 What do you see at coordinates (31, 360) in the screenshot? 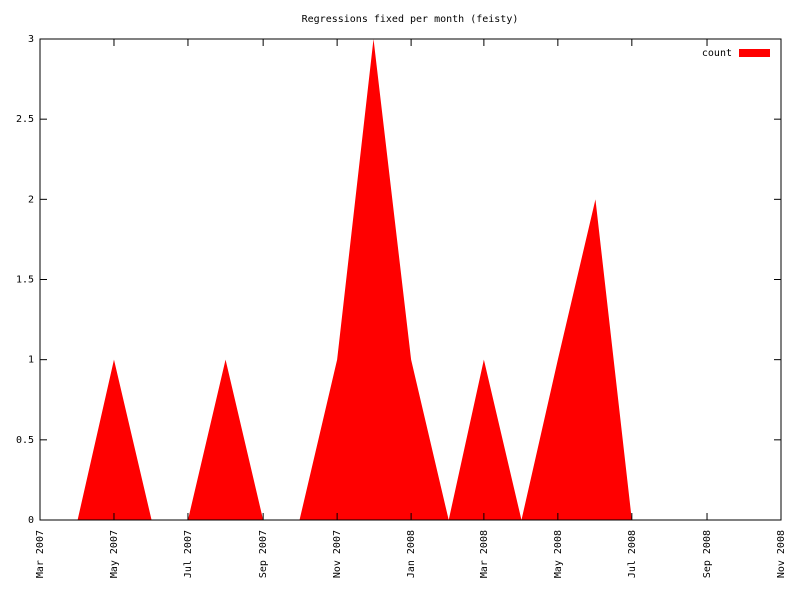
I see `y-tick-label: 1` at bounding box center [31, 360].